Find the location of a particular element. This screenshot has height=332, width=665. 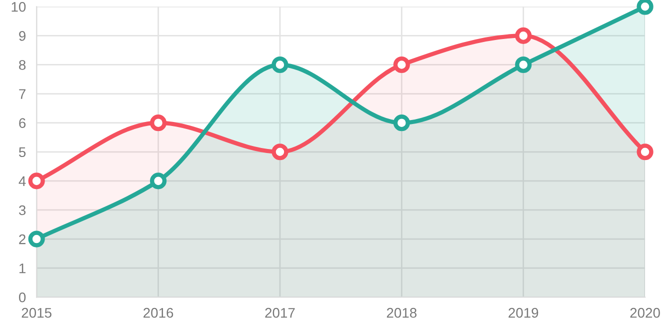

x-tick-label: 2020 is located at coordinates (645, 313).